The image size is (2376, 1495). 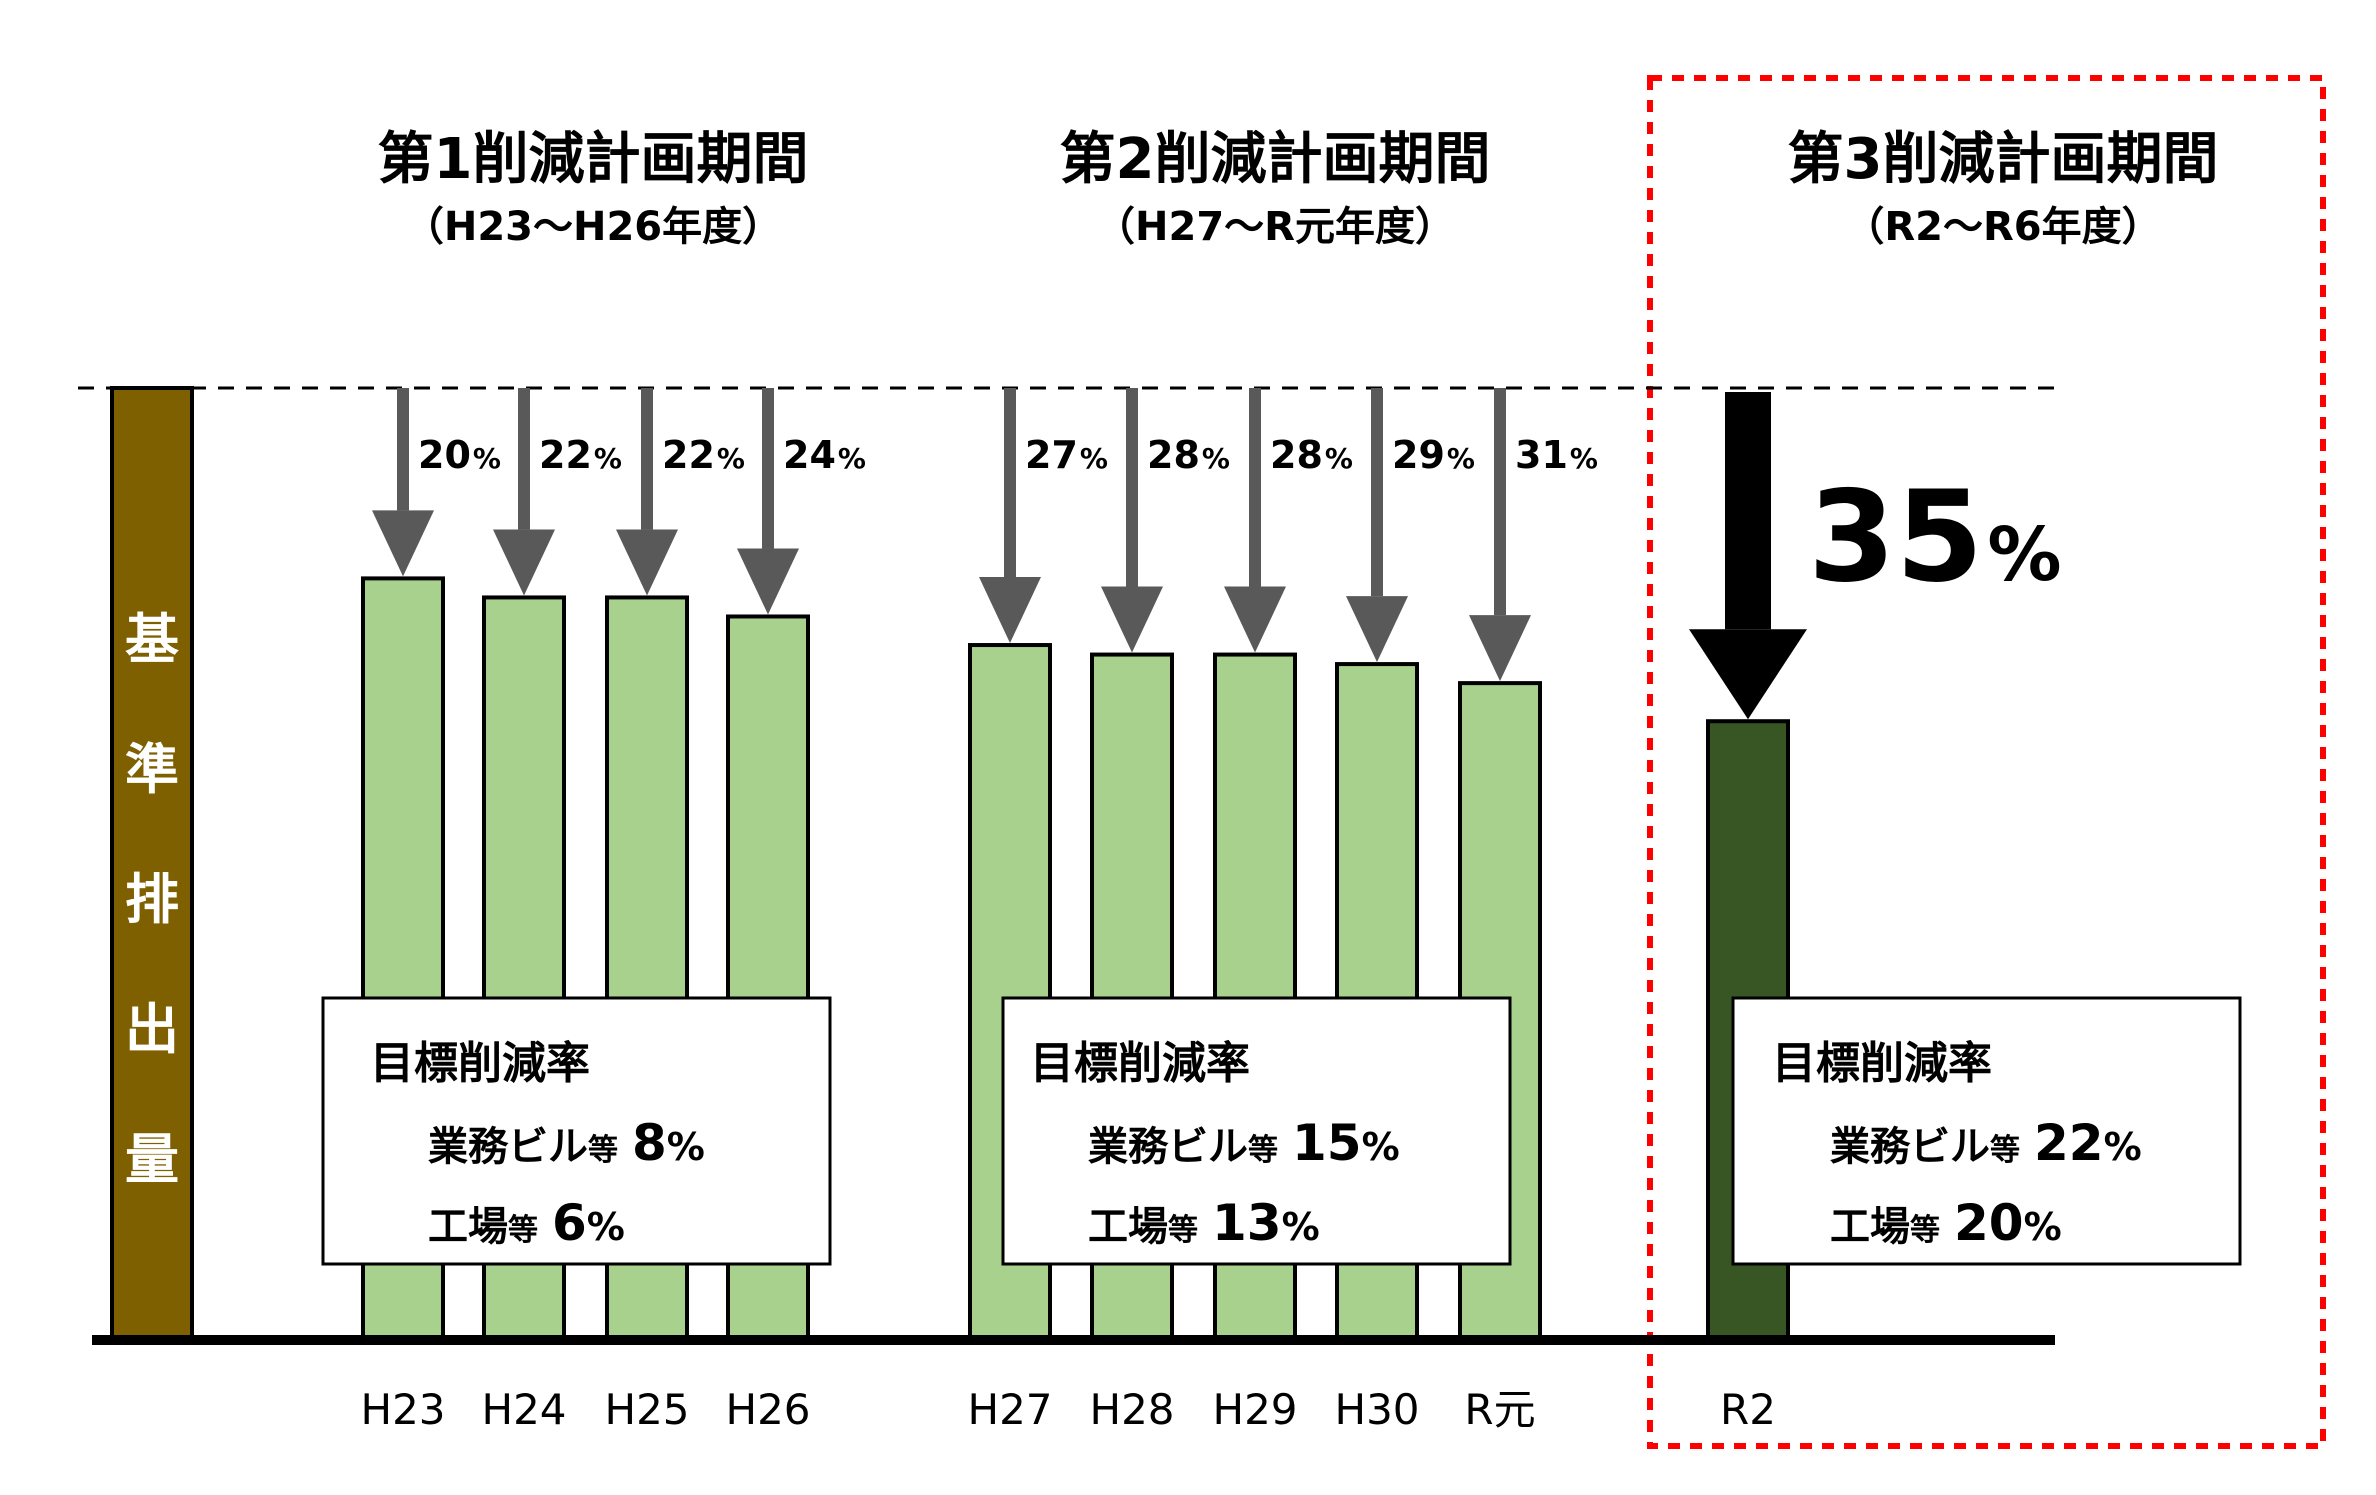 What do you see at coordinates (1066, 455) in the screenshot?
I see `reduction-label-H27: 27%` at bounding box center [1066, 455].